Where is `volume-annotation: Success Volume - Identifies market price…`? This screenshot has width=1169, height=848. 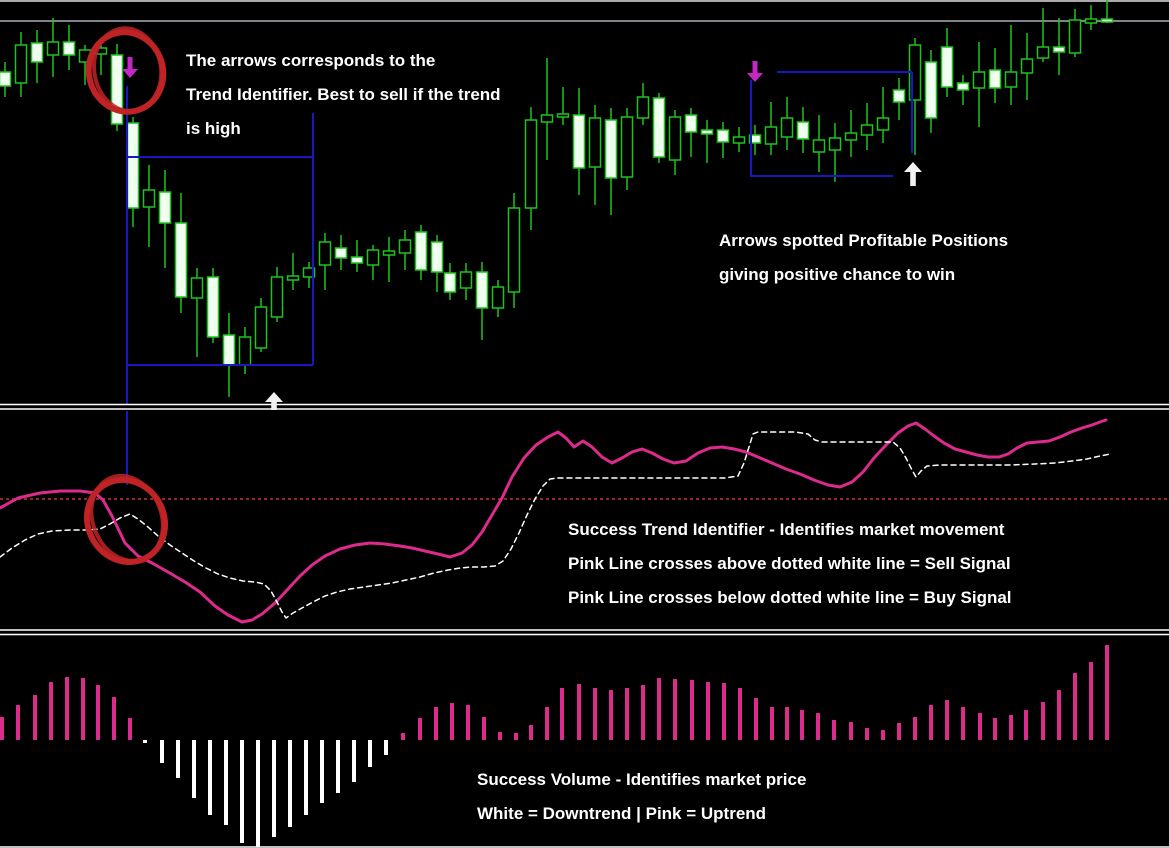 volume-annotation: Success Volume - Identifies market price… is located at coordinates (641, 797).